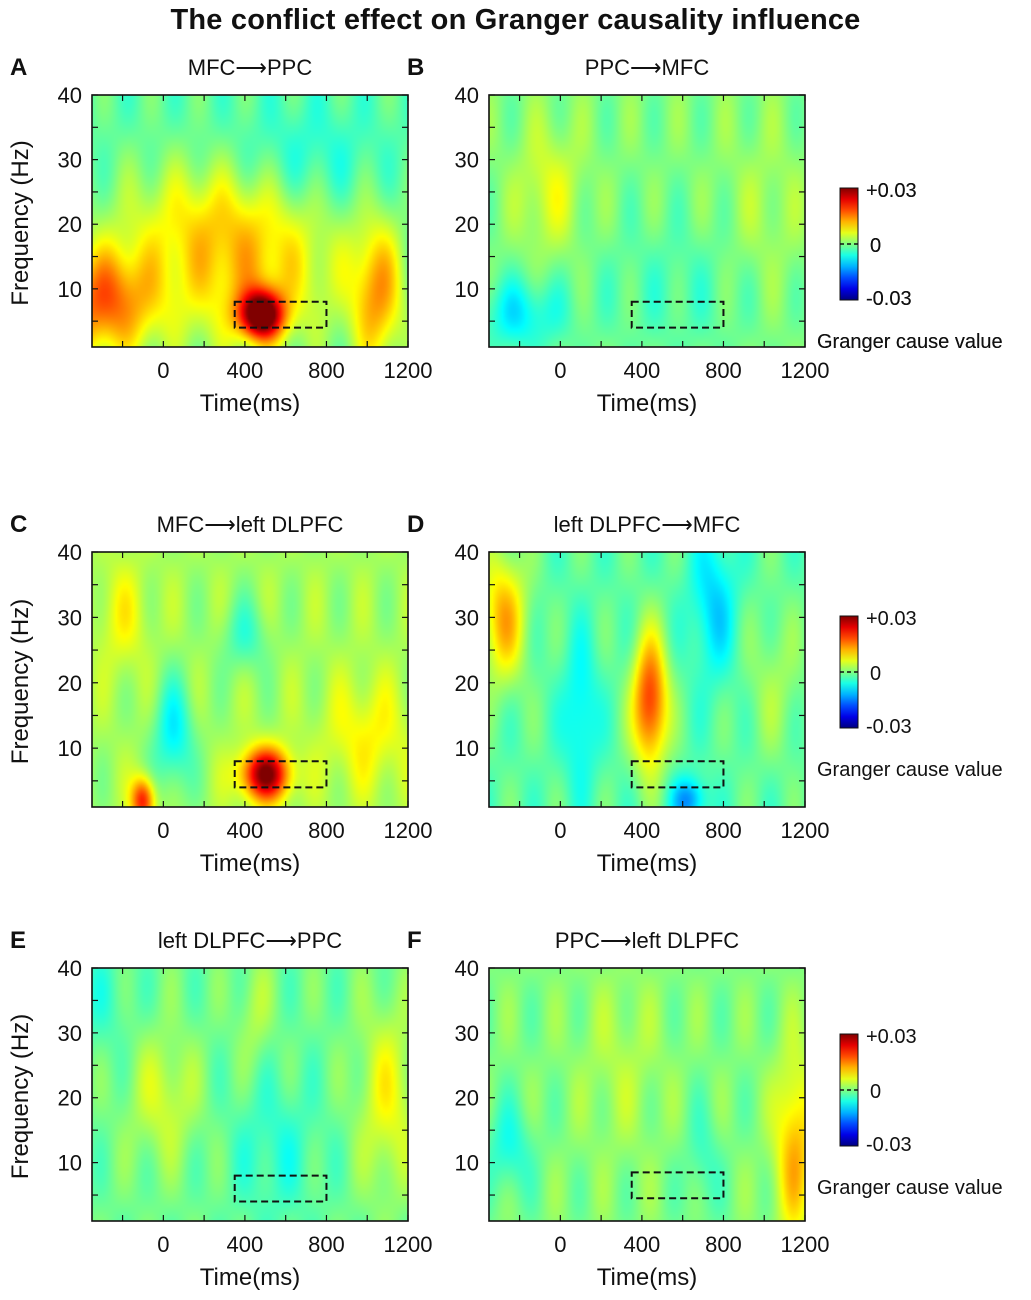 The width and height of the screenshot is (1031, 1300). I want to click on panel-title-b: PPC⟶MFC, so click(647, 67).